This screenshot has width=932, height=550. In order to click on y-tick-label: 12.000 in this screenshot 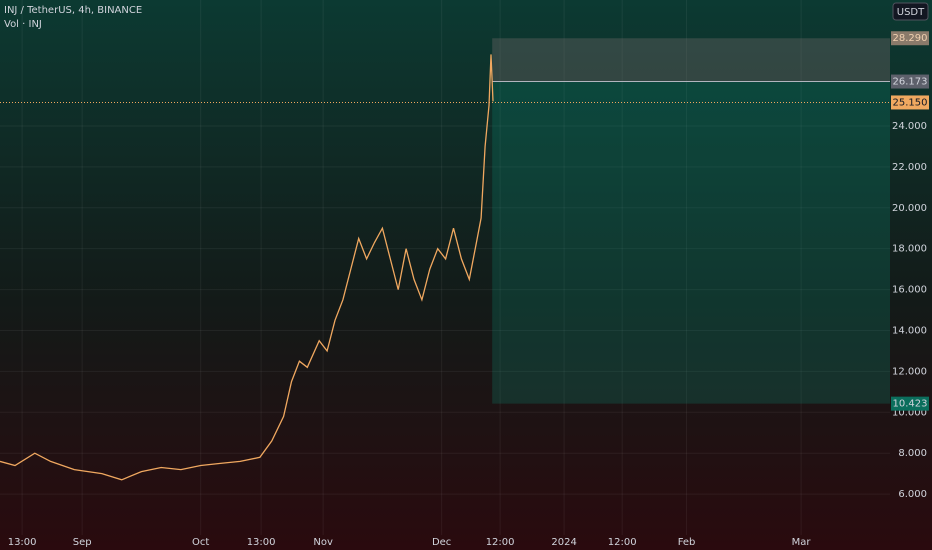, I will do `click(909, 371)`.